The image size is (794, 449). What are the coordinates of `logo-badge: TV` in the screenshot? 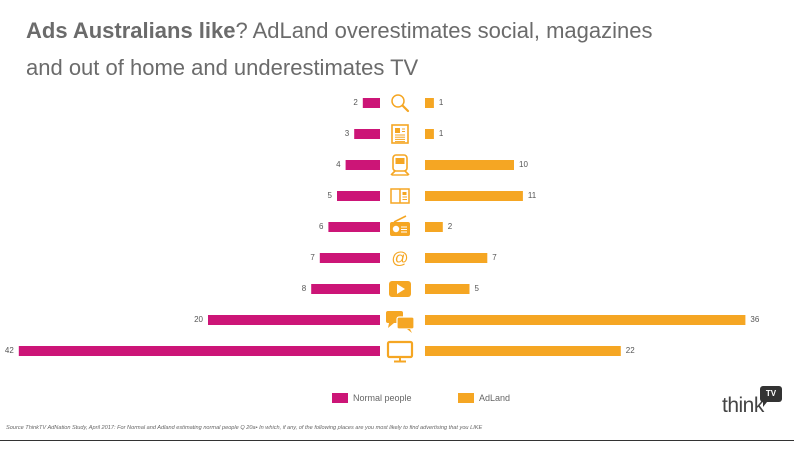 It's located at (771, 396).